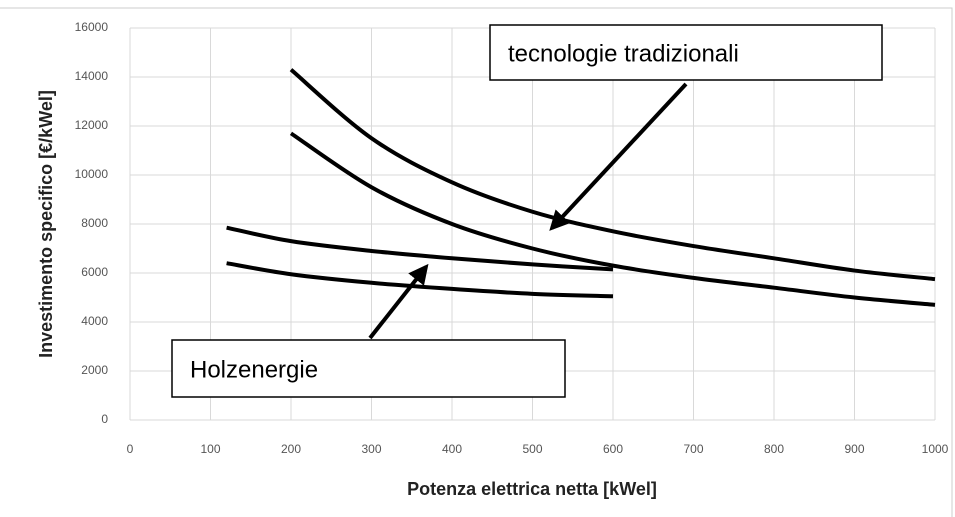 This screenshot has height=517, width=955. Describe the element at coordinates (94, 272) in the screenshot. I see `y-tick-label: 6000` at that location.